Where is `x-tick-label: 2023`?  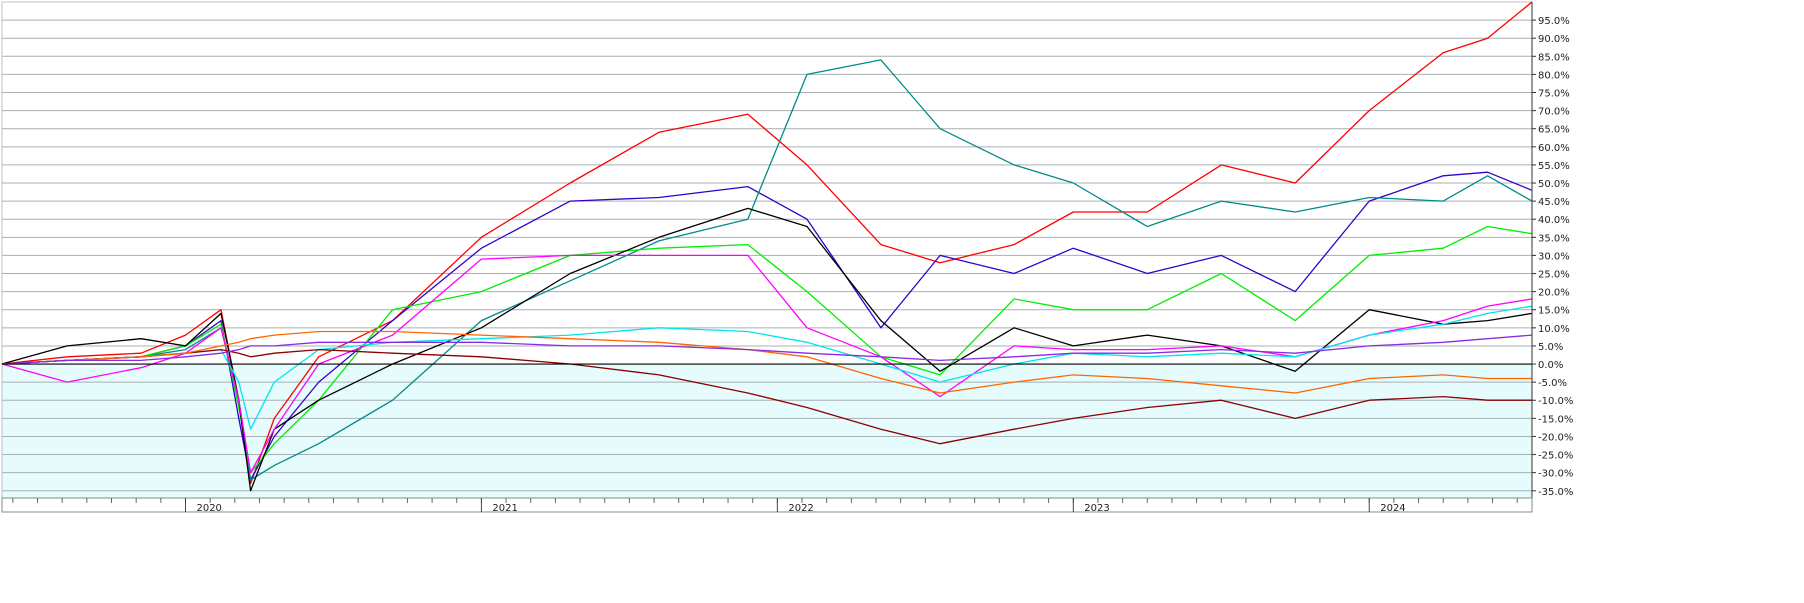
x-tick-label: 2023 is located at coordinates (1096, 508).